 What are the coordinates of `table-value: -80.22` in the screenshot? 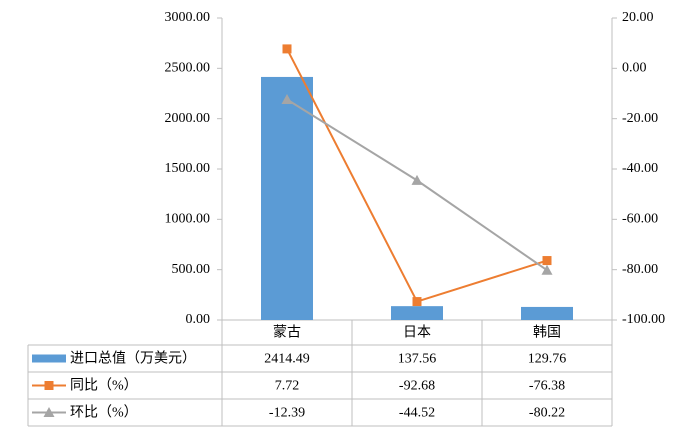 It's located at (547, 413).